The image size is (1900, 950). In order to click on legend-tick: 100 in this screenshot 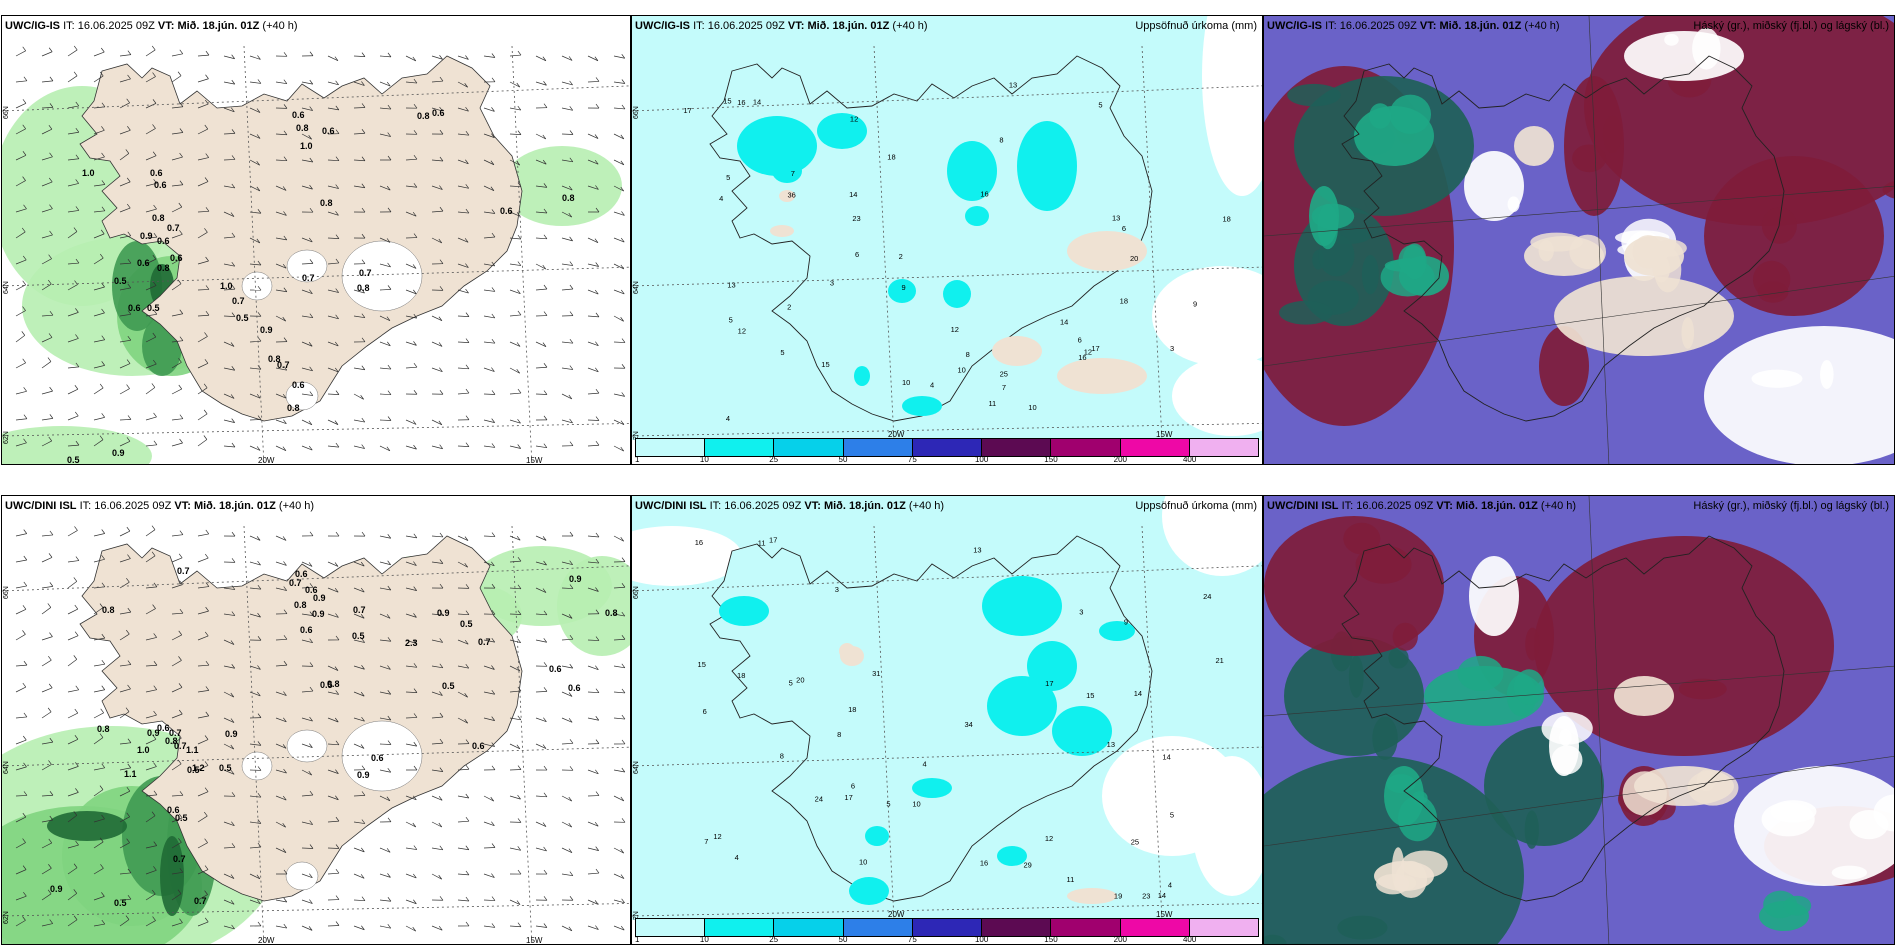, I will do `click(981, 939)`.